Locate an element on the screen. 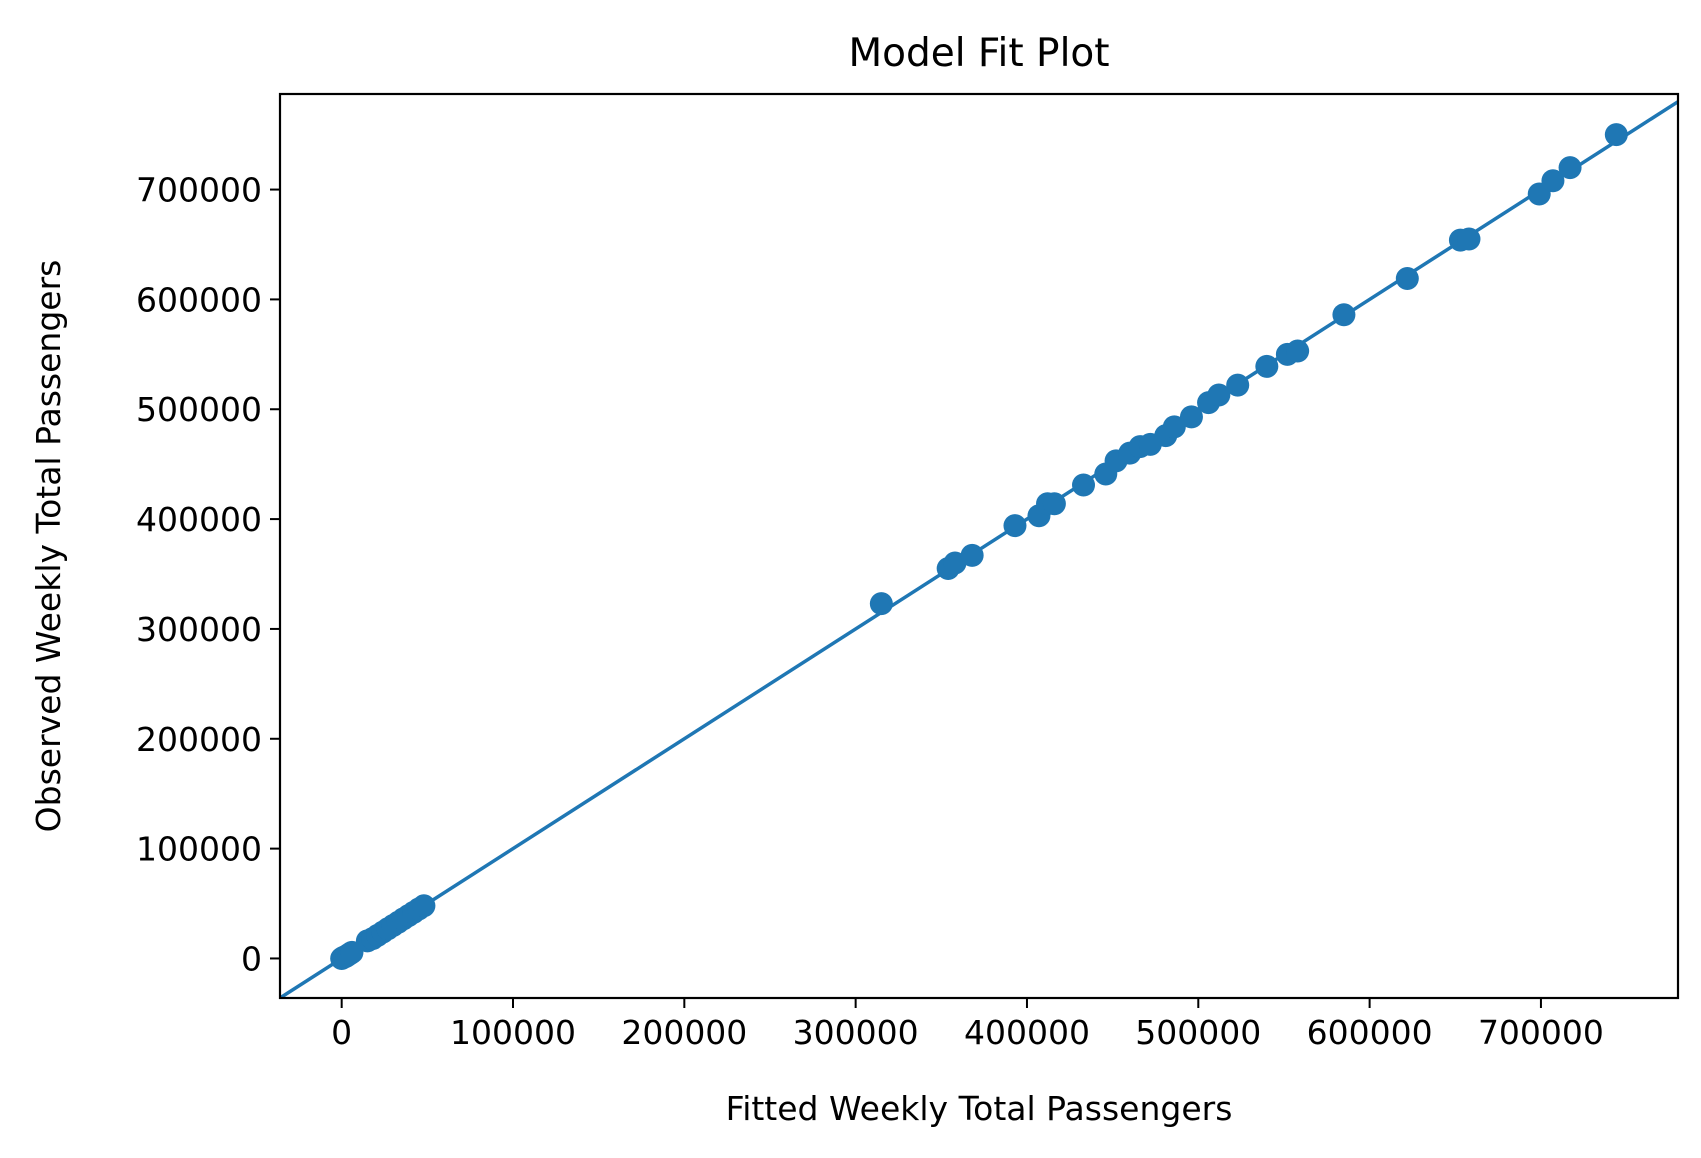 Image resolution: width=1701 pixels, height=1158 pixels. x-tick-label: 600000 is located at coordinates (1370, 1032).